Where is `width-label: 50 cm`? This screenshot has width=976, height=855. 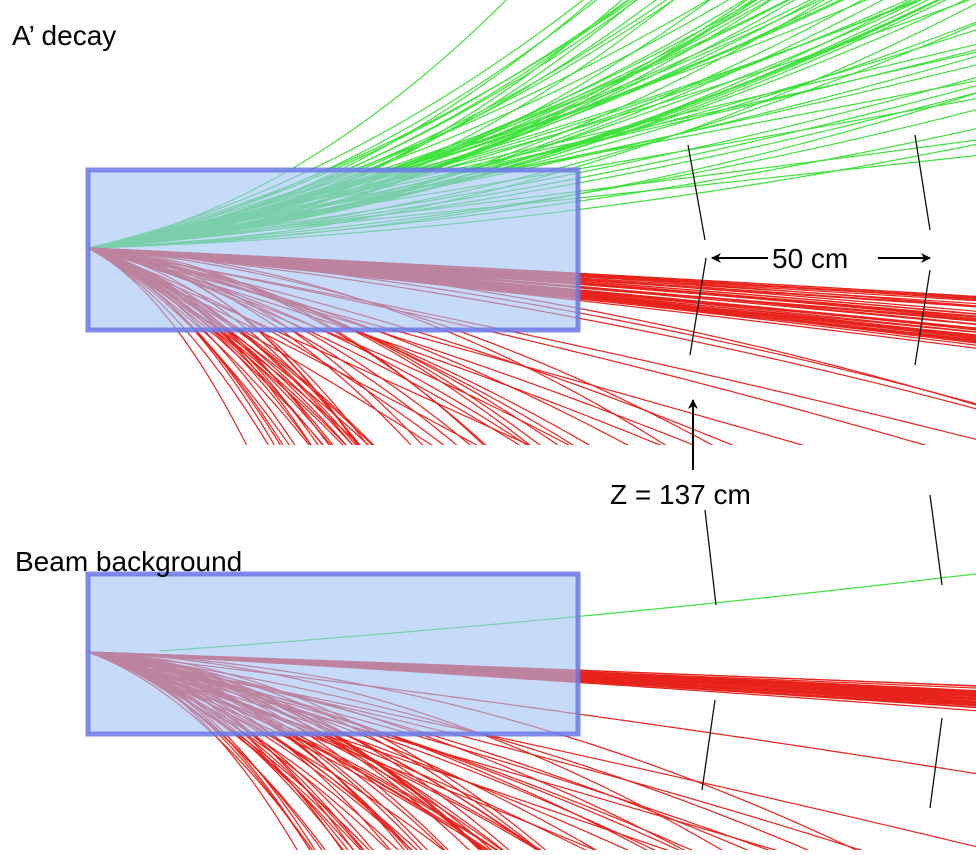
width-label: 50 cm is located at coordinates (810, 258).